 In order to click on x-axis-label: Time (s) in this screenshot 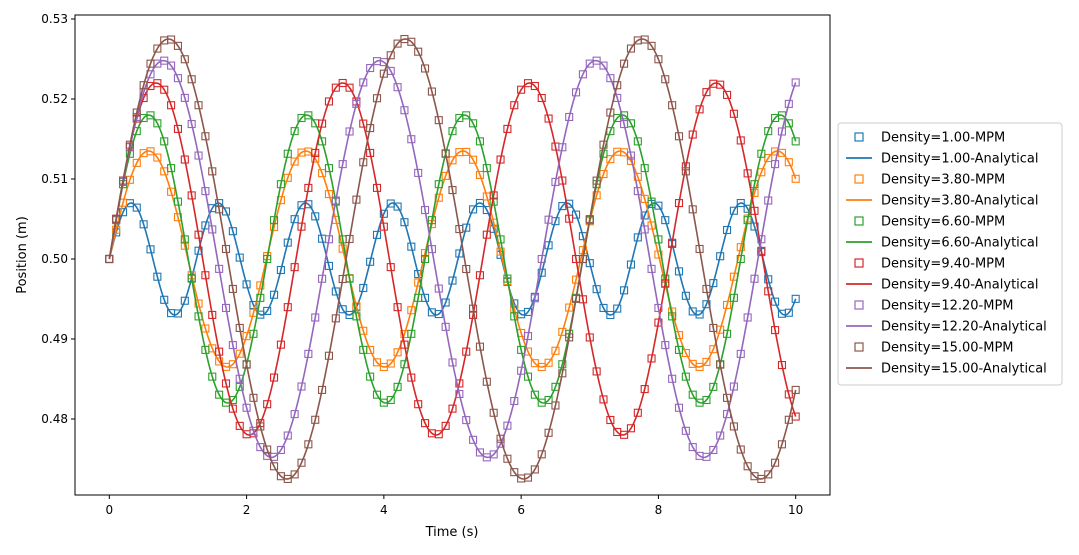, I will do `click(452, 532)`.